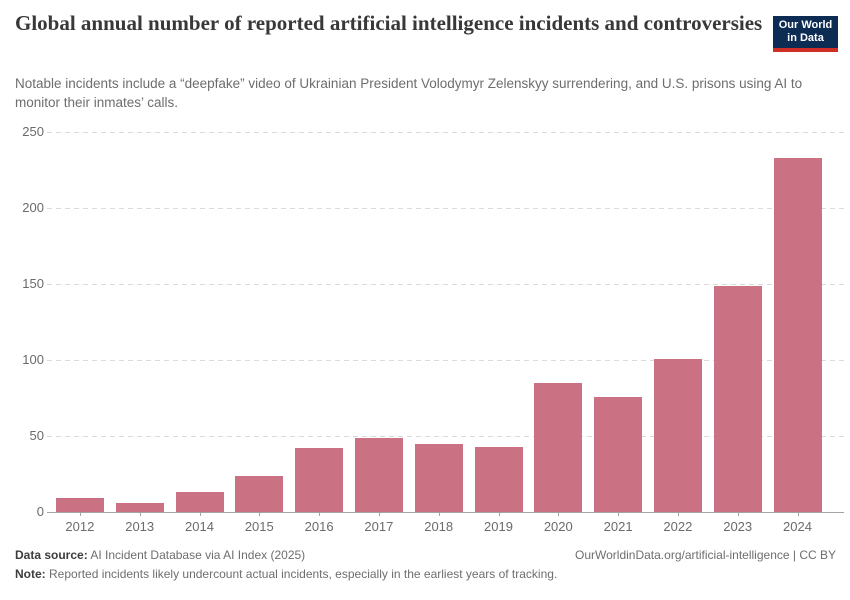 The image size is (850, 600). What do you see at coordinates (445, 512) in the screenshot?
I see `x-axis-line` at bounding box center [445, 512].